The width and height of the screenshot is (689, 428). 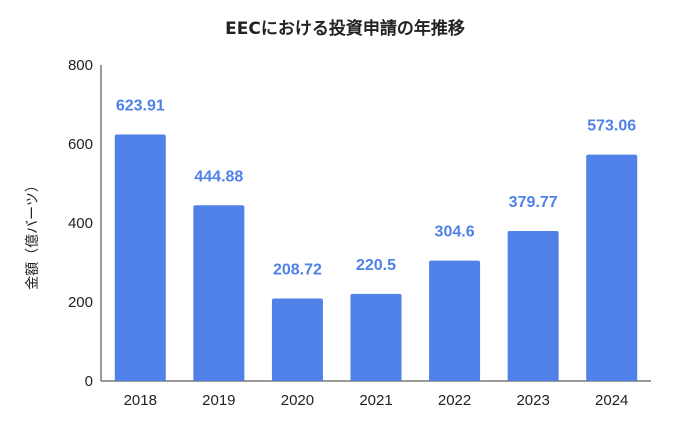 I want to click on data-label-2023: 379.77, so click(x=533, y=202).